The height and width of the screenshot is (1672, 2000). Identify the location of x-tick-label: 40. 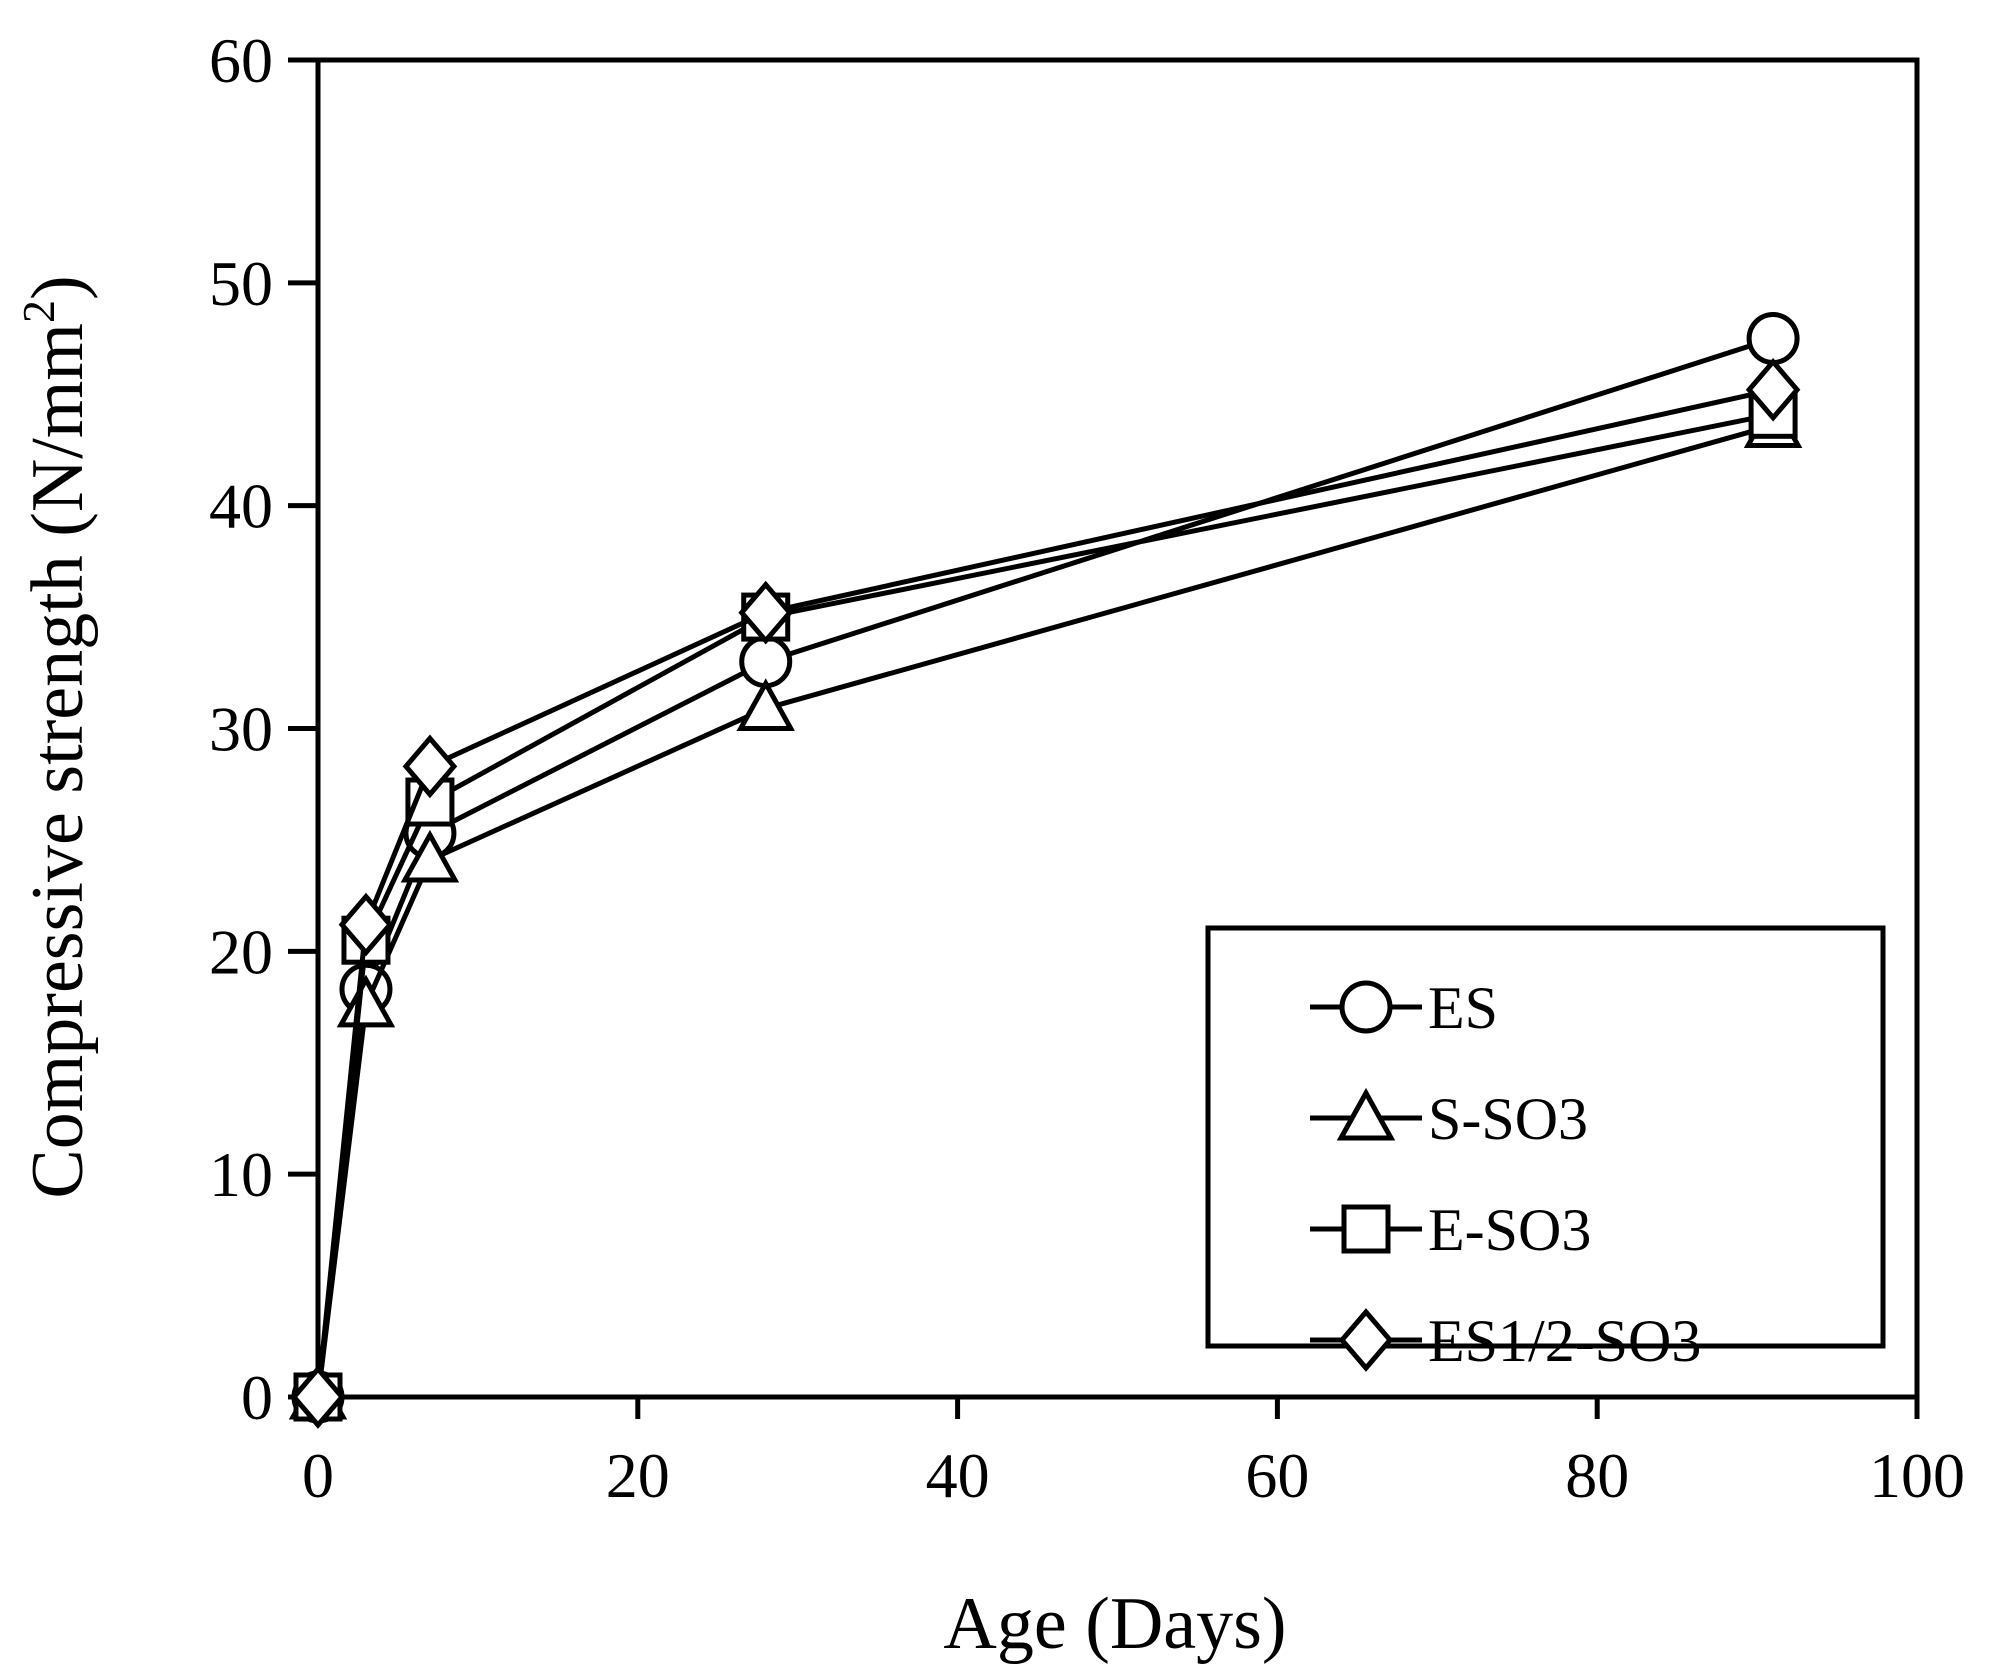
(958, 1475).